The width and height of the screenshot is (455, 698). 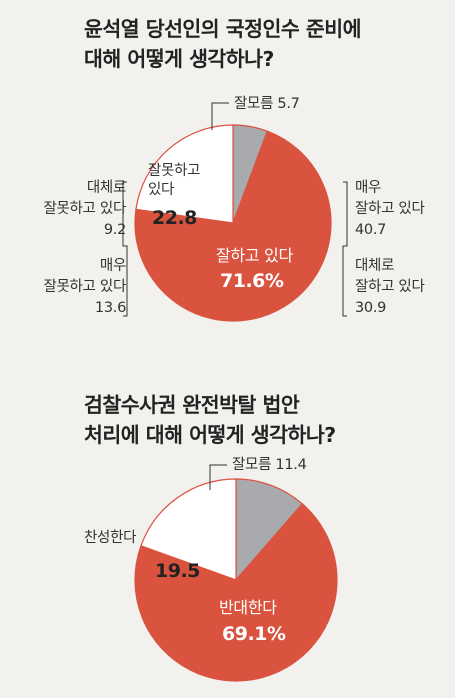 What do you see at coordinates (192, 405) in the screenshot?
I see `chart-title-line: 검찰수사권 완전박탈 법안` at bounding box center [192, 405].